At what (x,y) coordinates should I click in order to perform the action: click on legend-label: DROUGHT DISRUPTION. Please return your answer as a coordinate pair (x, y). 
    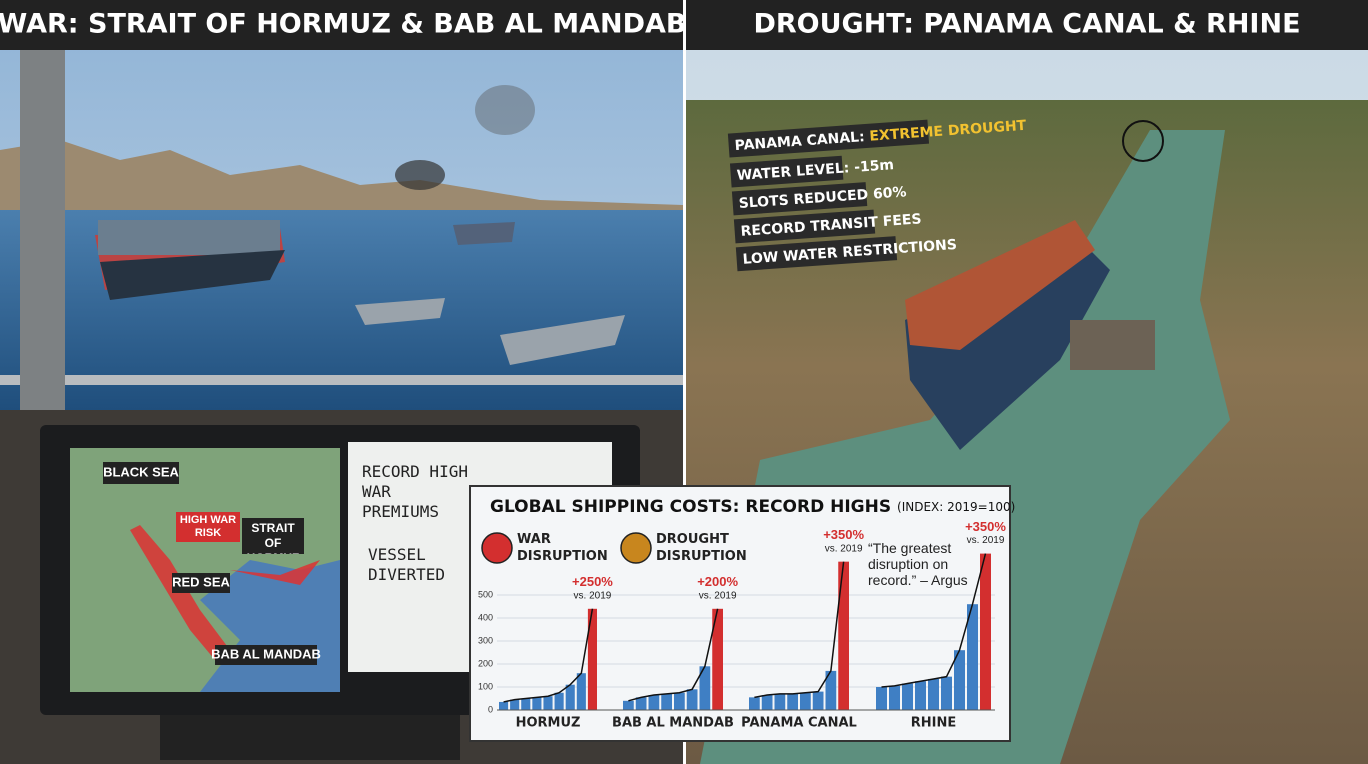
    Looking at the image, I should click on (701, 548).